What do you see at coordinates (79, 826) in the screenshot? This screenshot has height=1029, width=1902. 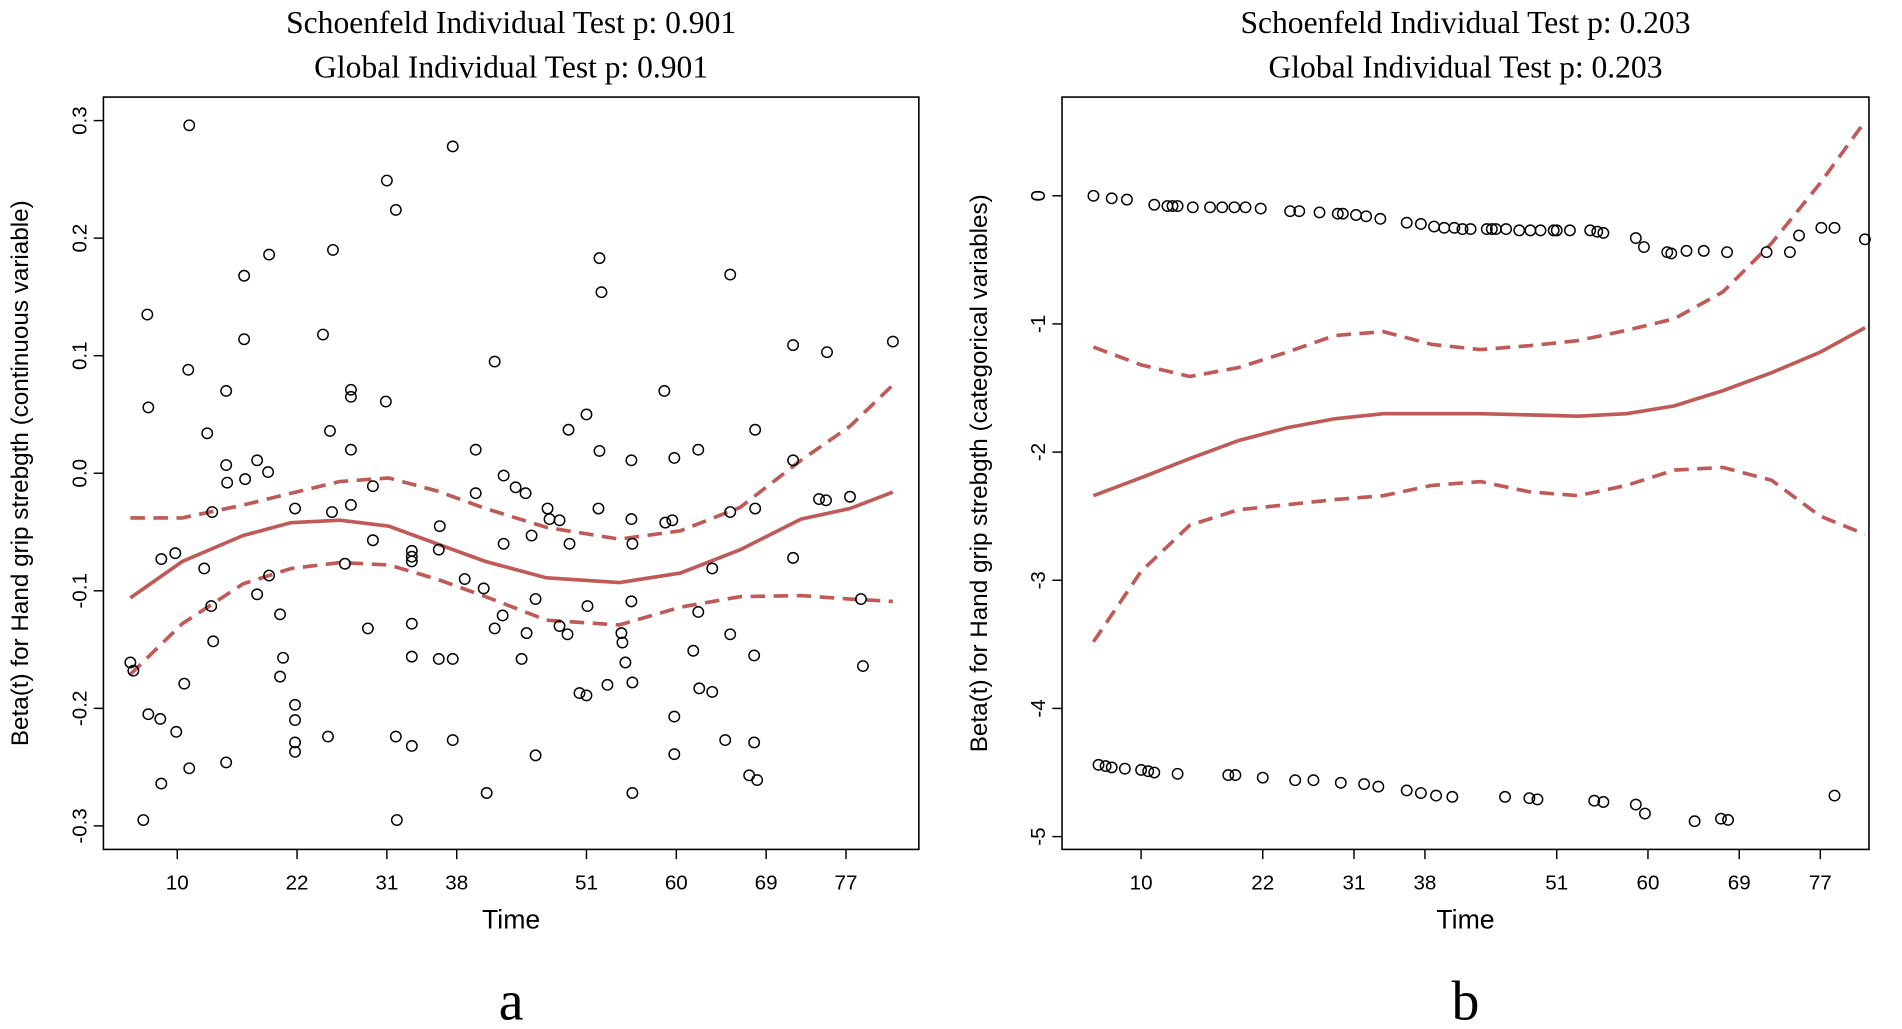 I see `y-tick-label: -0.3` at bounding box center [79, 826].